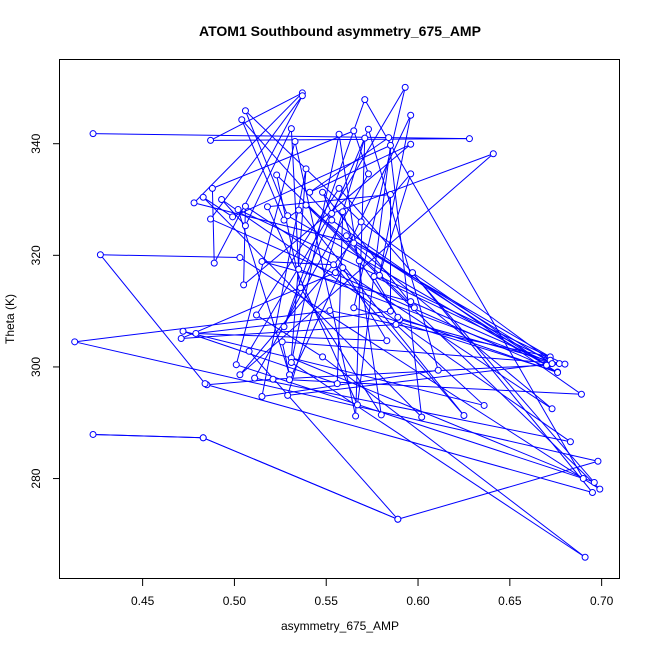 The width and height of the screenshot is (650, 650). What do you see at coordinates (36, 367) in the screenshot?
I see `y-tick-label: 300` at bounding box center [36, 367].